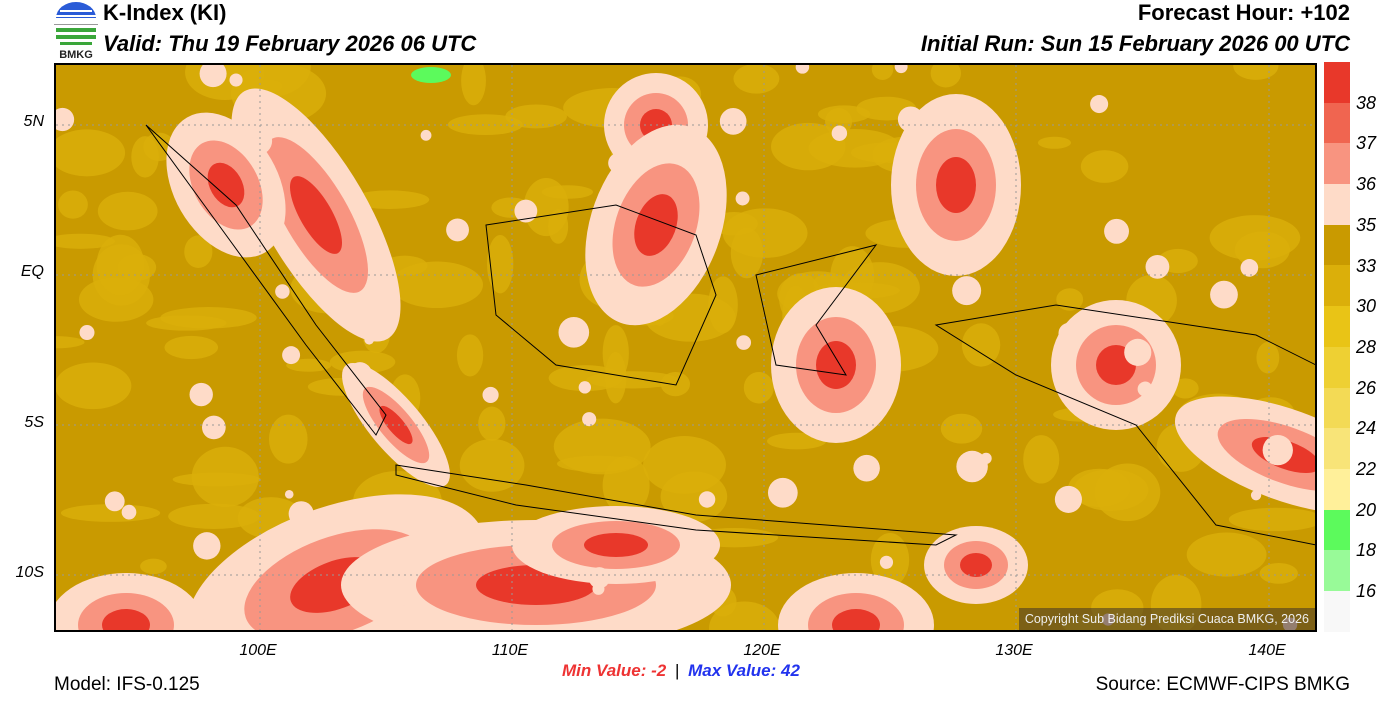 The width and height of the screenshot is (1400, 709). I want to click on max-value: Max Value: 42, so click(744, 670).